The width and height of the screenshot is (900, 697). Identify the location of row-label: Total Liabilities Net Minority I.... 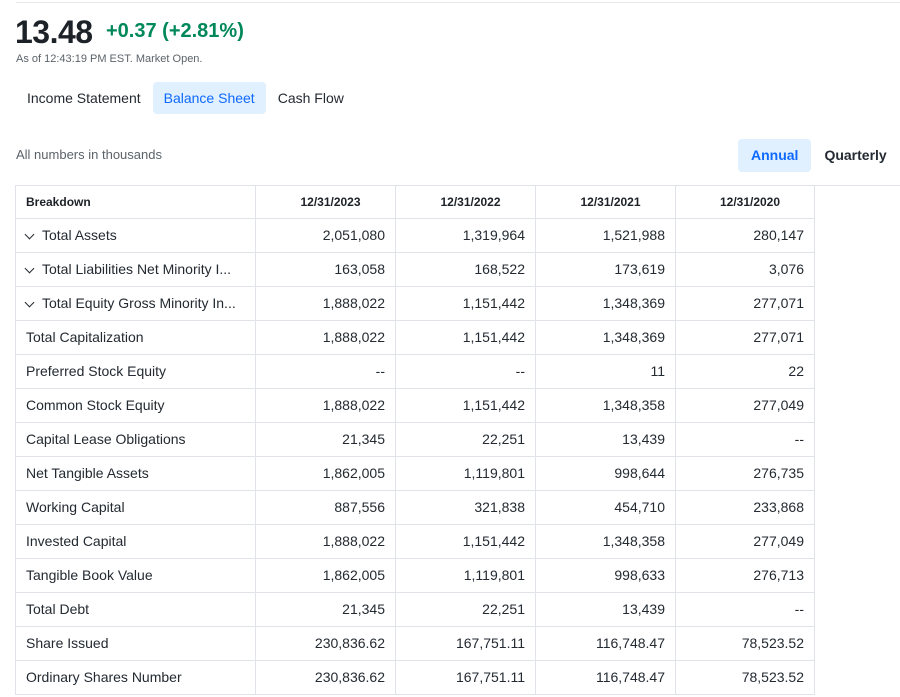
(137, 269).